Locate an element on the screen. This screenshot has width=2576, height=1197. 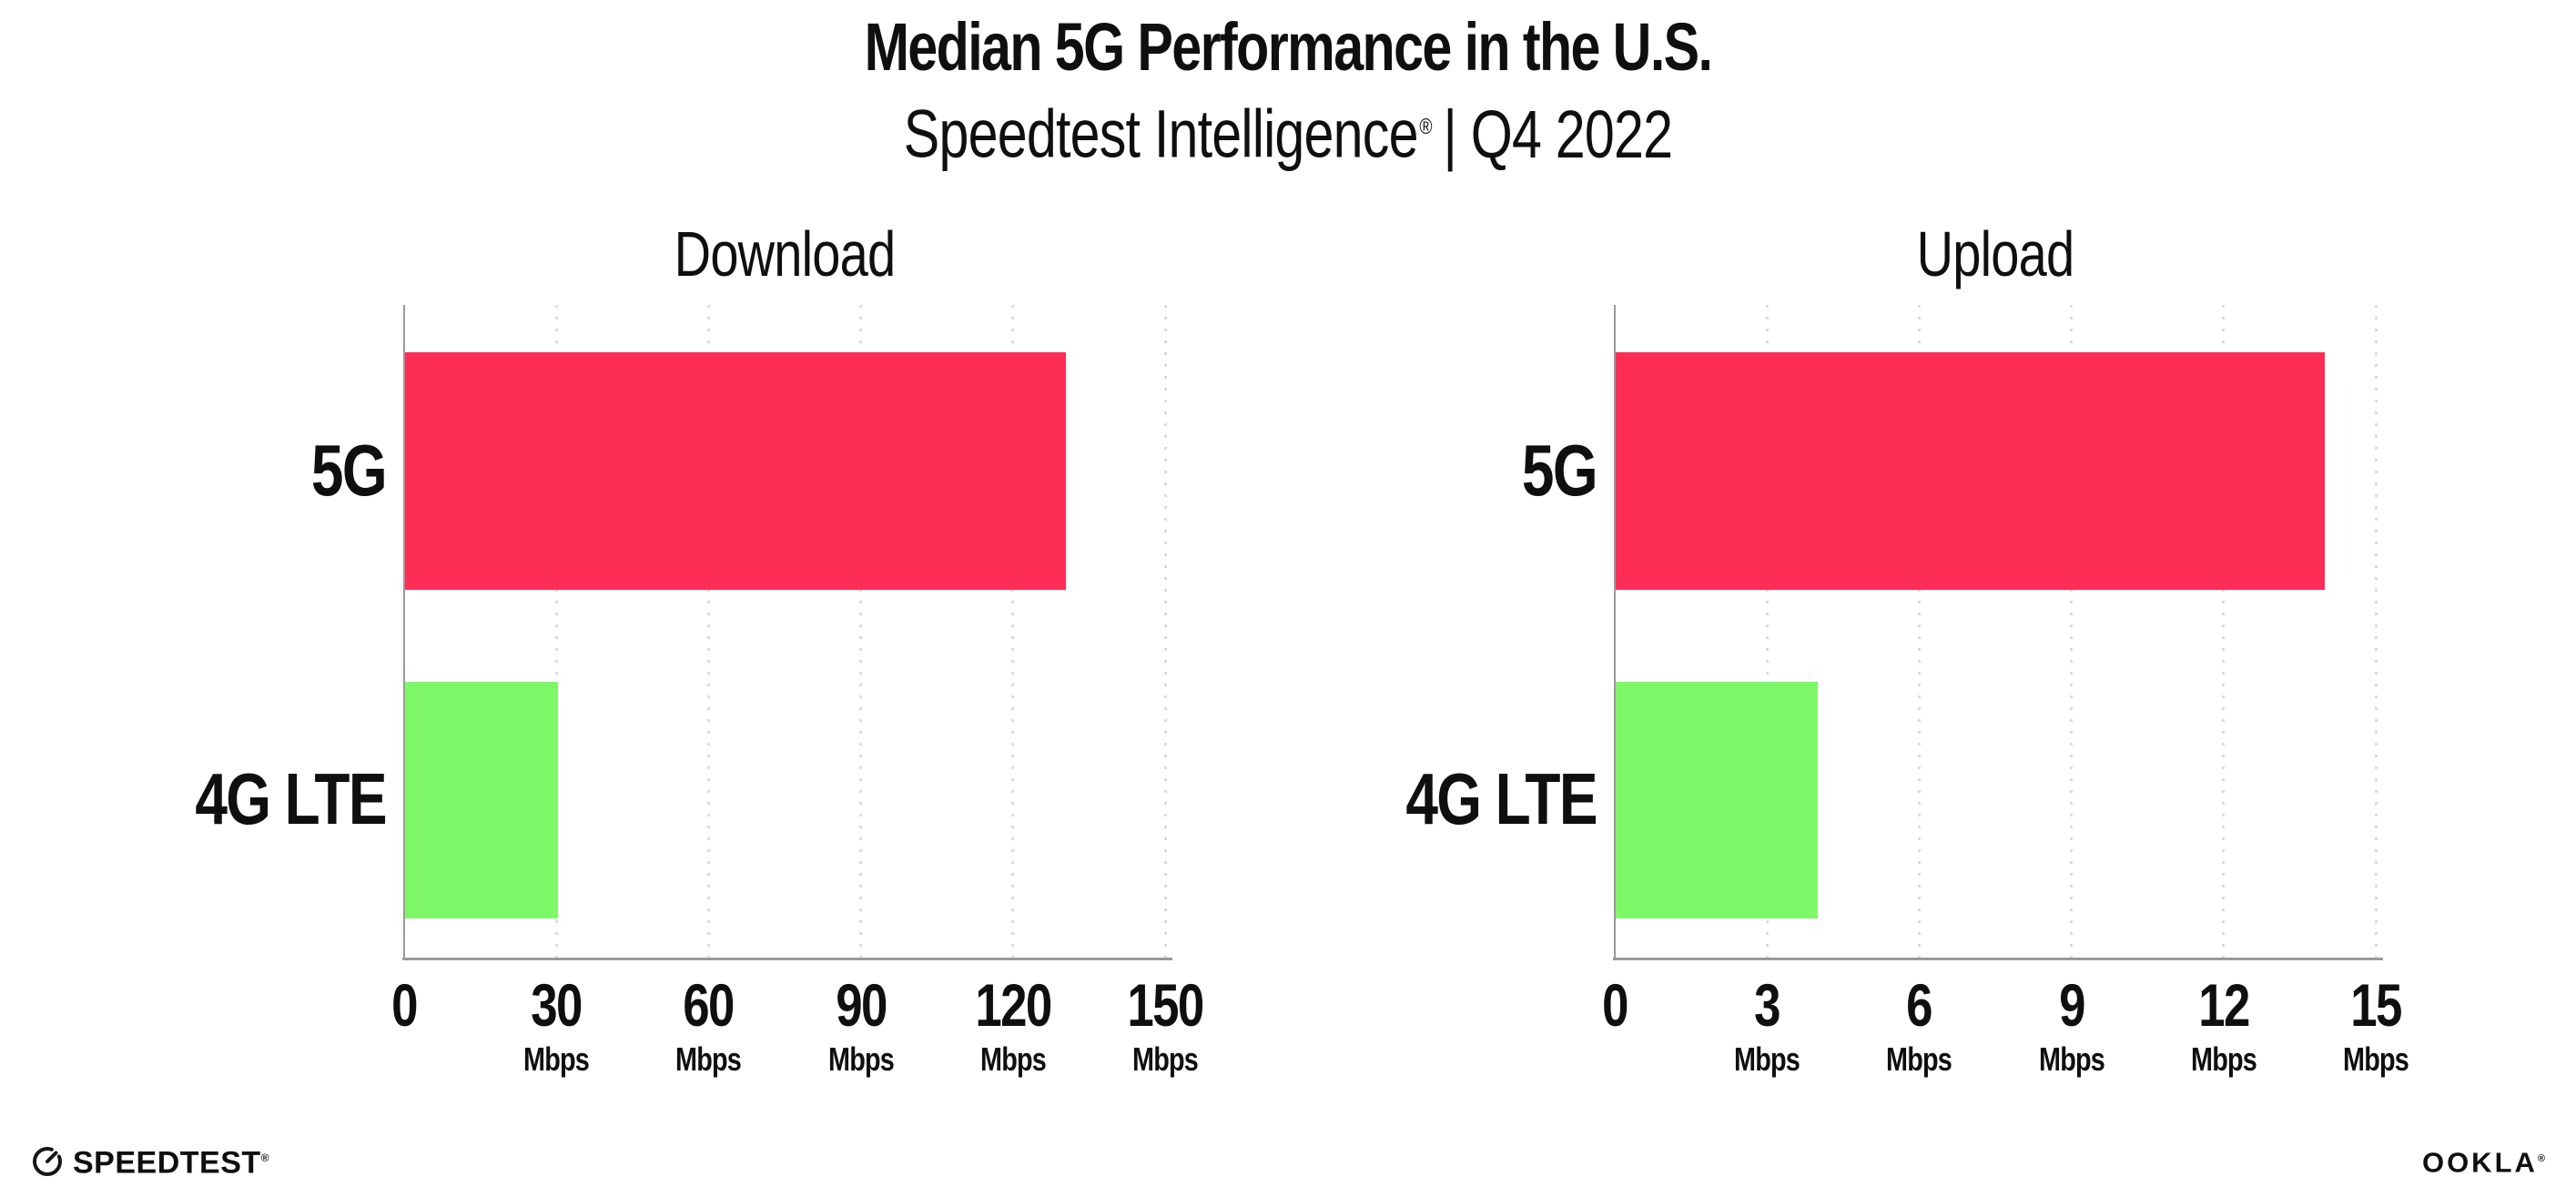
chart-title-download: Download is located at coordinates (785, 254).